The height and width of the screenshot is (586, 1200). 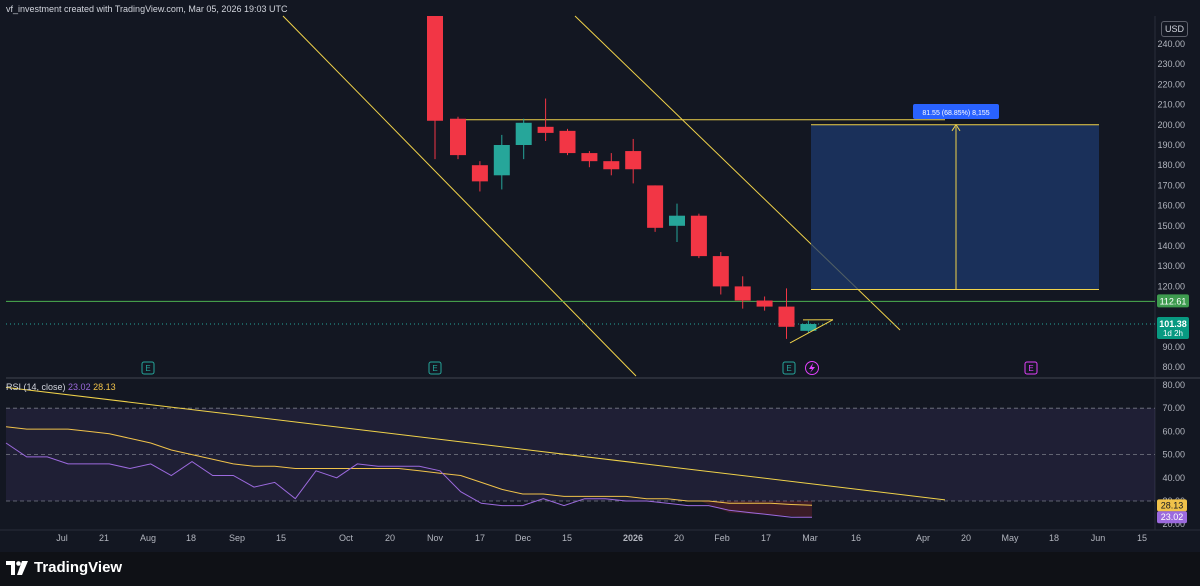 I want to click on lightning-icon, so click(x=812, y=368).